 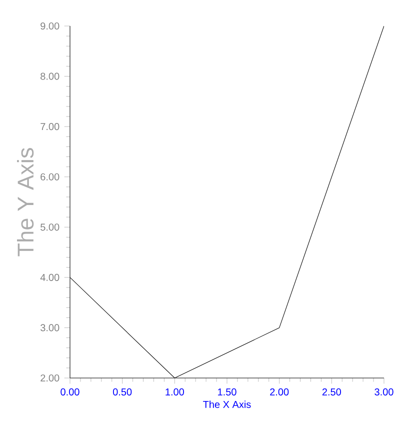 I want to click on x-tick-label: 2.50, so click(x=331, y=392).